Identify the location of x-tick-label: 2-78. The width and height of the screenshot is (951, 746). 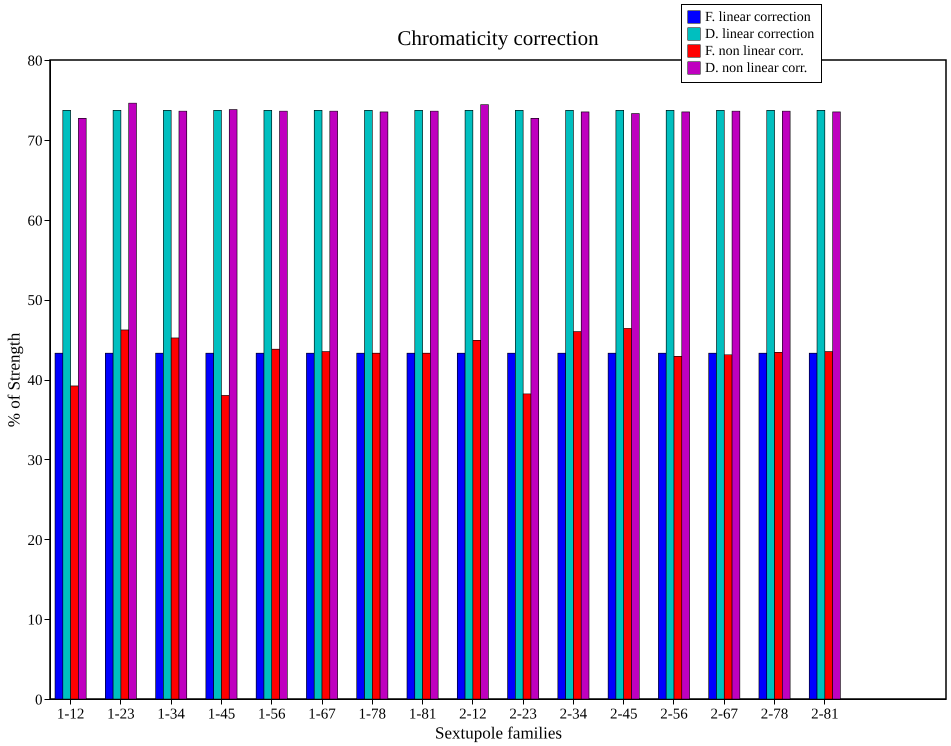
(774, 714).